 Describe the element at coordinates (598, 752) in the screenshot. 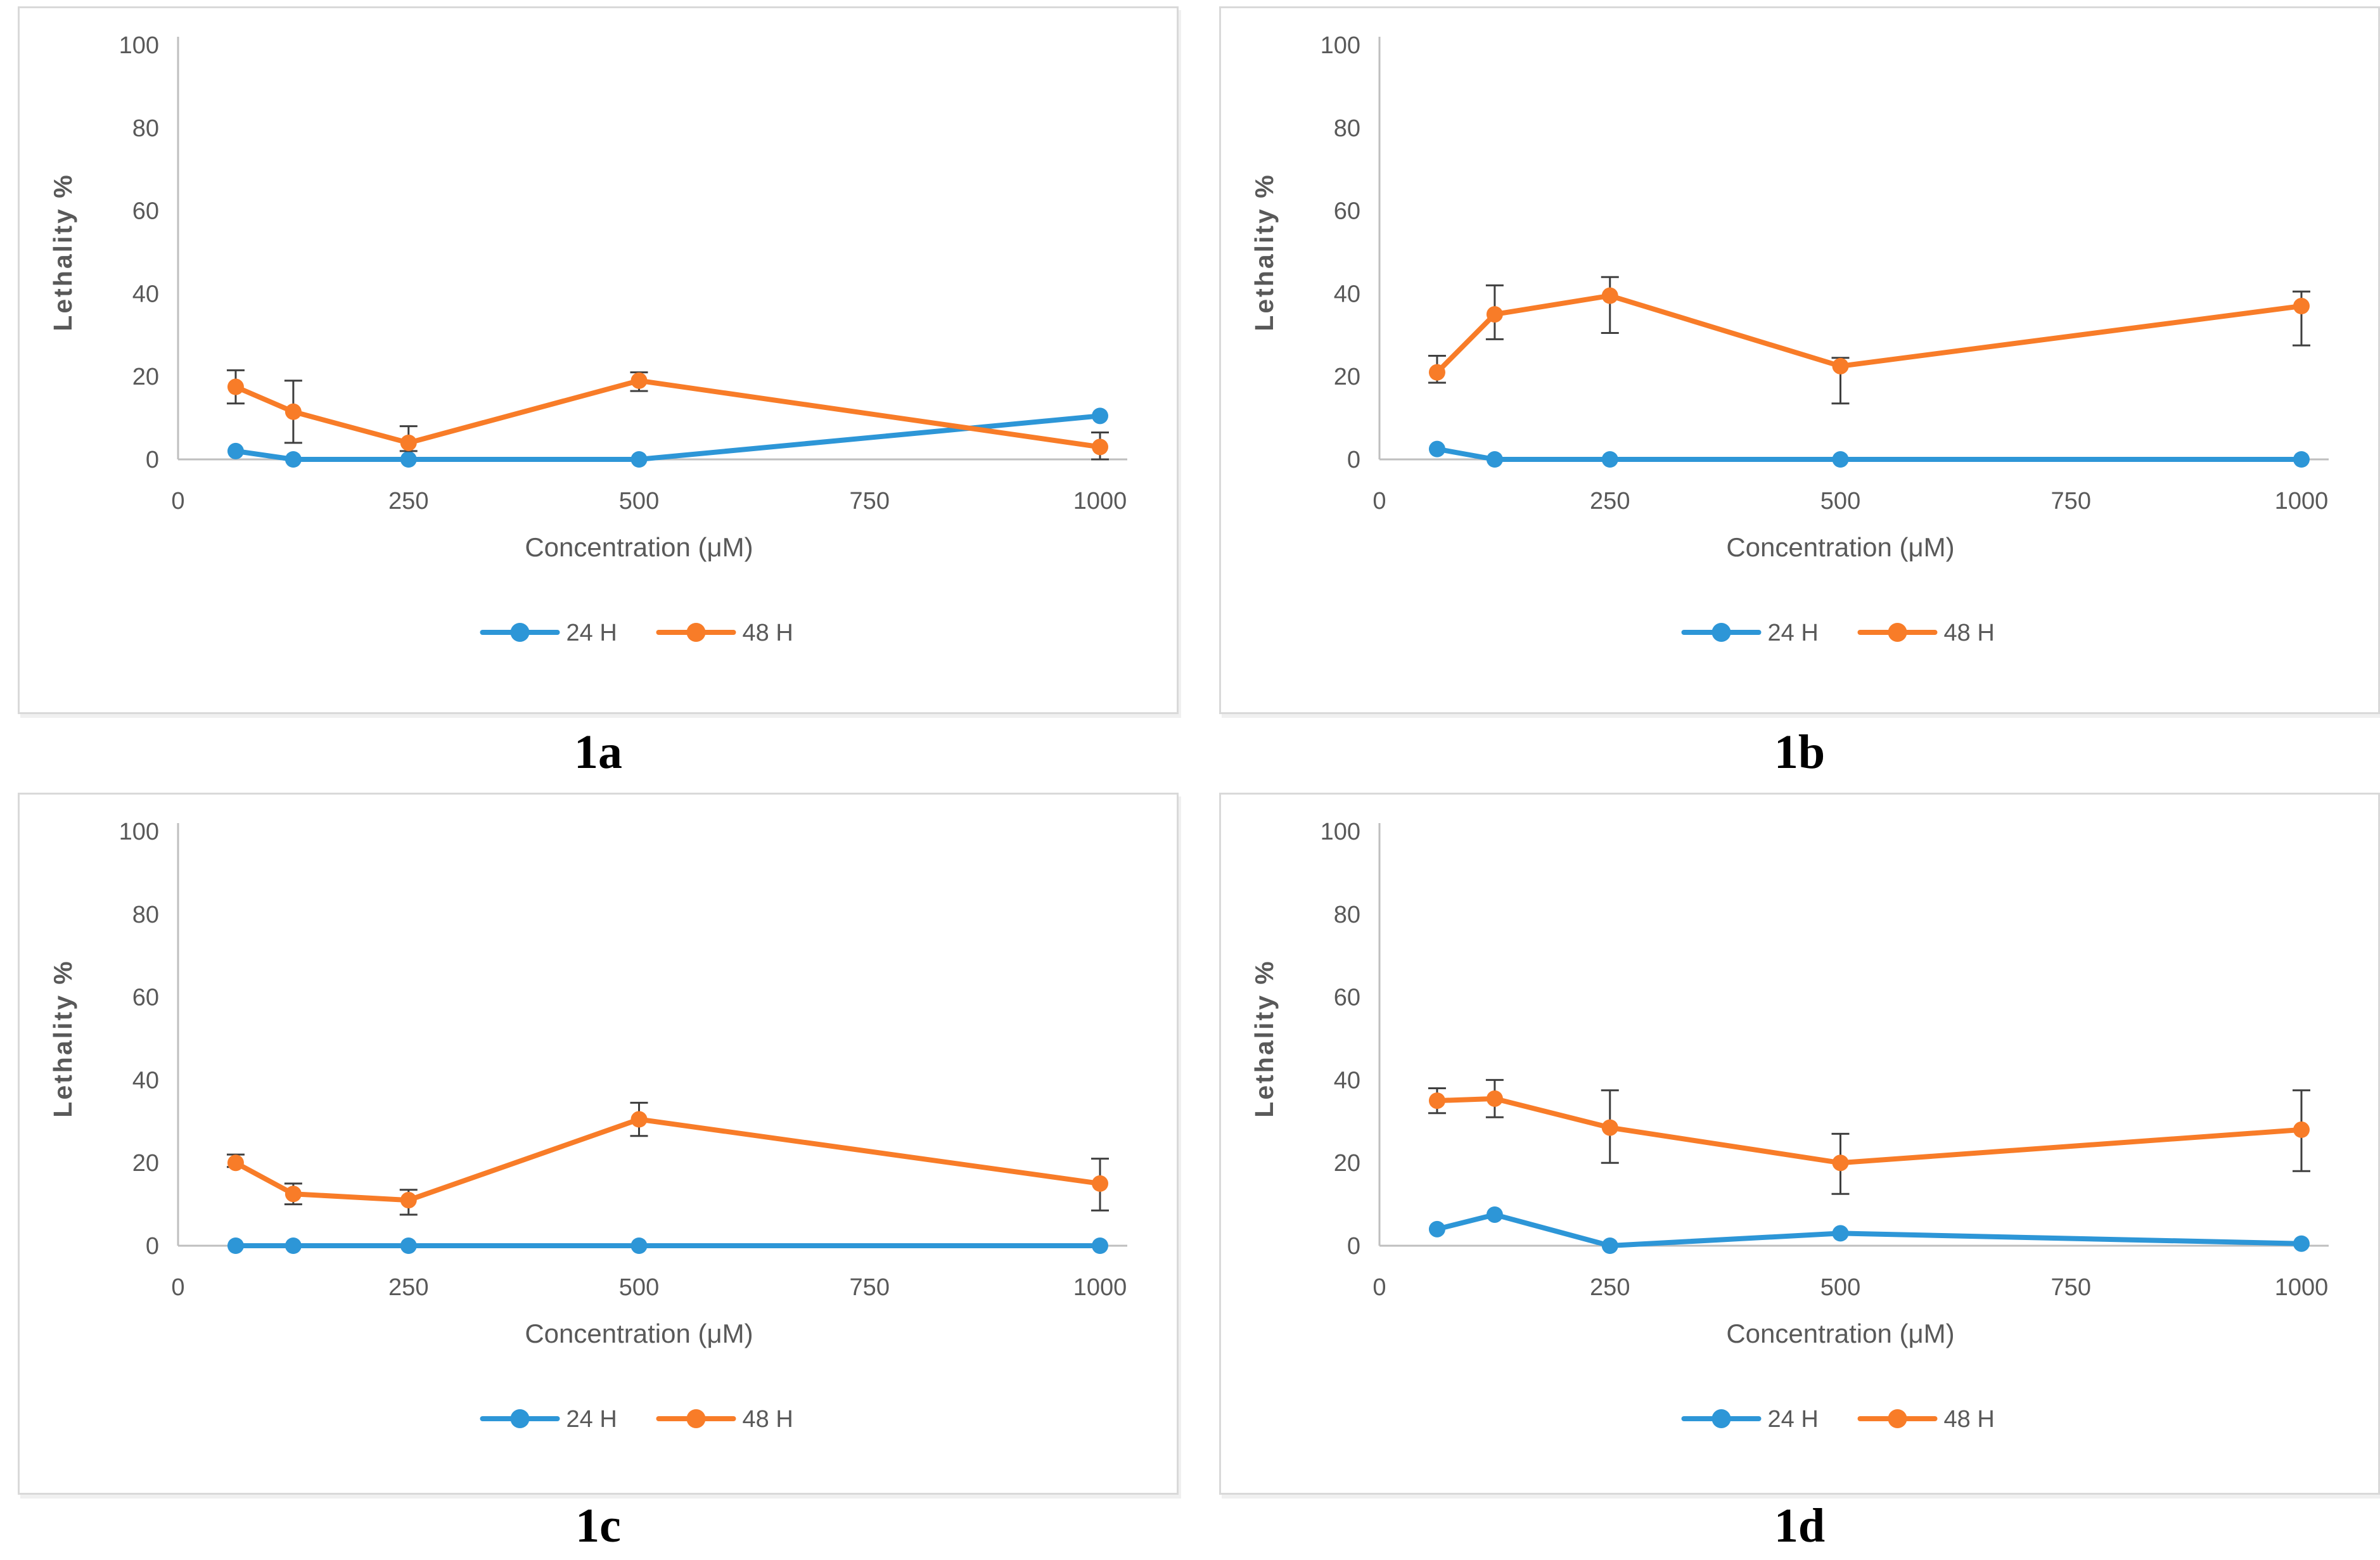

I see `figure-caption-1a: 1a` at that location.